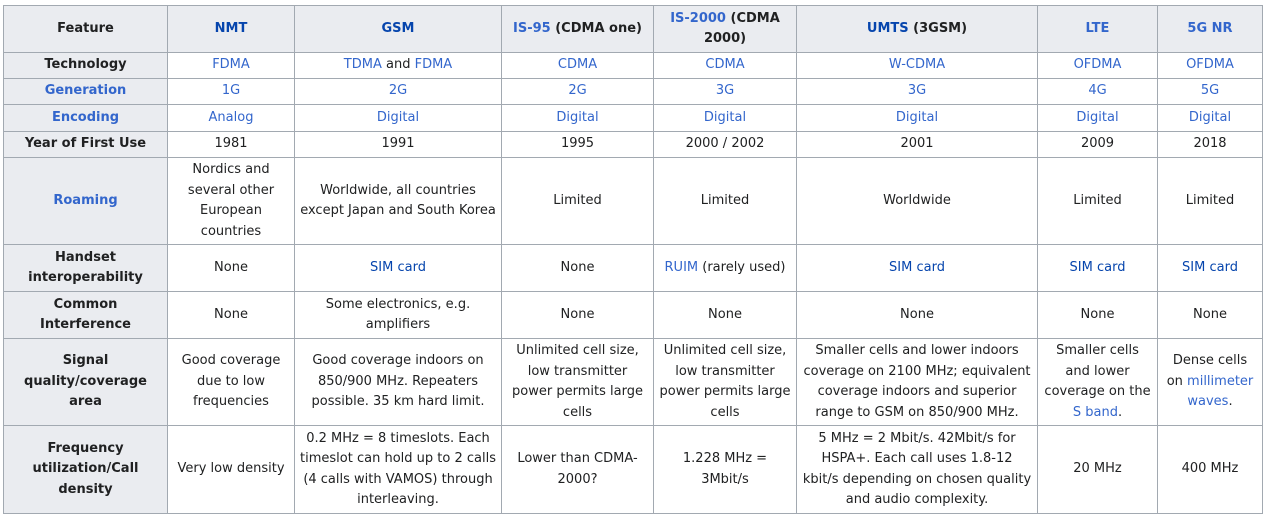 The image size is (1274, 521). I want to click on cell-text: Some electronics, e.g. amplifiers, so click(398, 314).